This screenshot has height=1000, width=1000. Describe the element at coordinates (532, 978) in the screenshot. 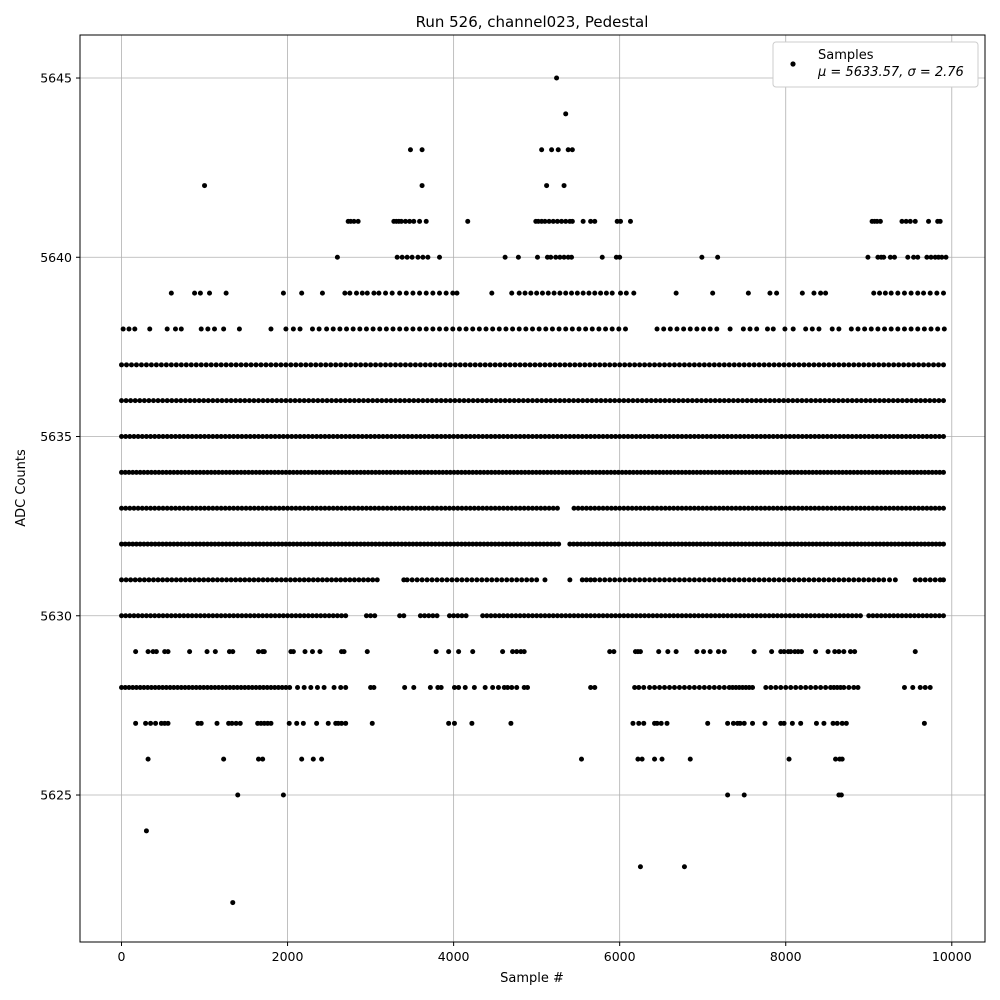

I see `x-axis-label: Sample #` at that location.